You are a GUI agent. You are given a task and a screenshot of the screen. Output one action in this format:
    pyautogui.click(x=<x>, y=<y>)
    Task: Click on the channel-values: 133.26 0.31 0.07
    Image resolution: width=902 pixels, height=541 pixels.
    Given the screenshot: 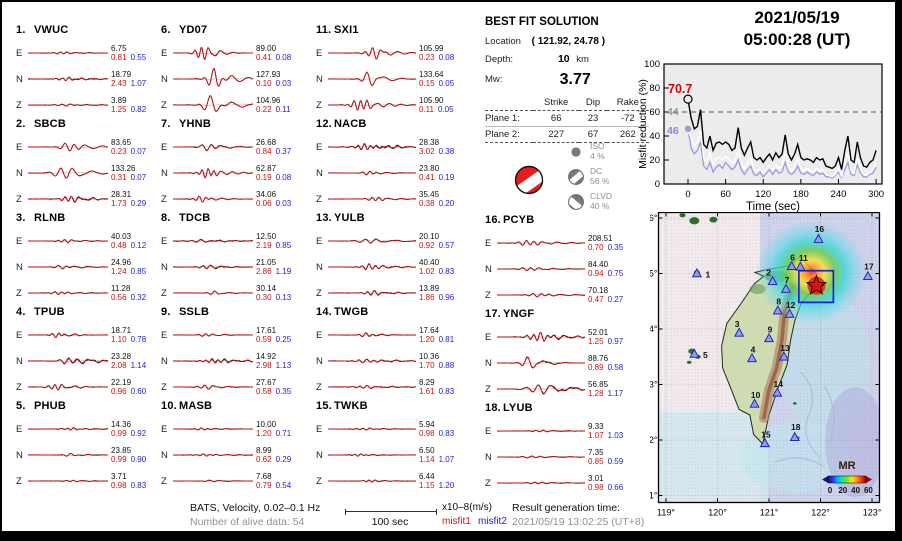 What is the action you would take?
    pyautogui.click(x=137, y=173)
    